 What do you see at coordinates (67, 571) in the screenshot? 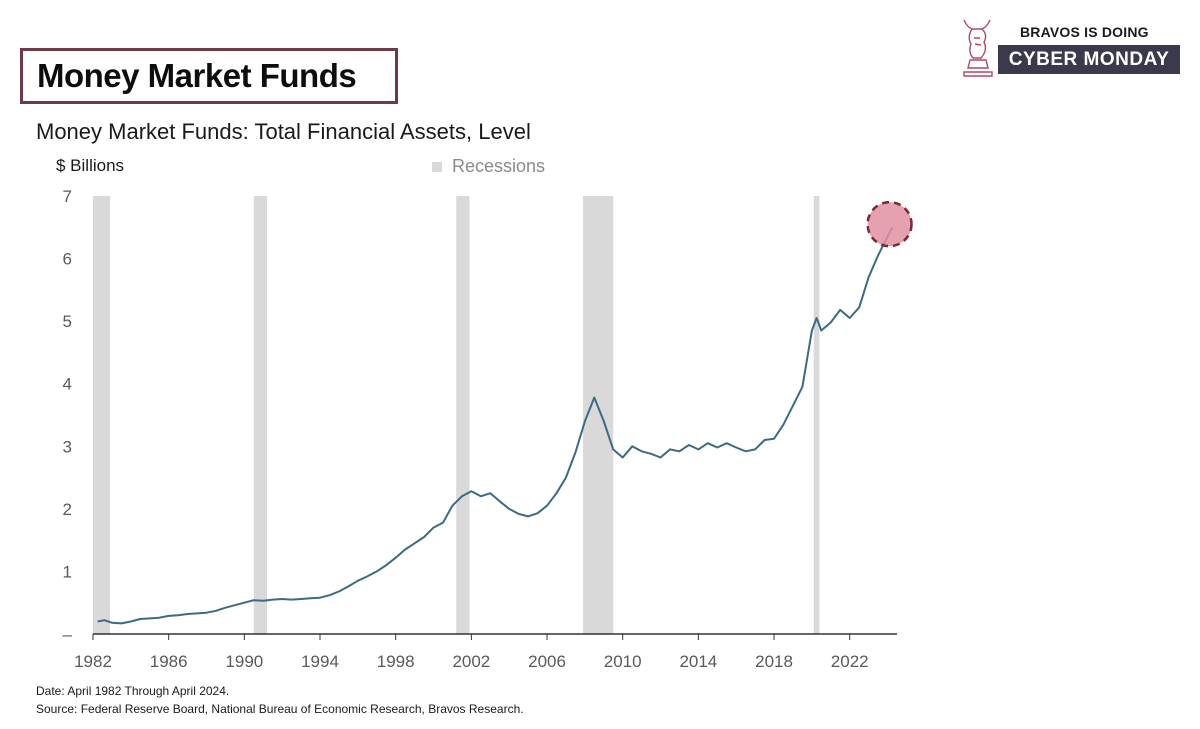
I see `y-tick-label-1: 1` at bounding box center [67, 571].